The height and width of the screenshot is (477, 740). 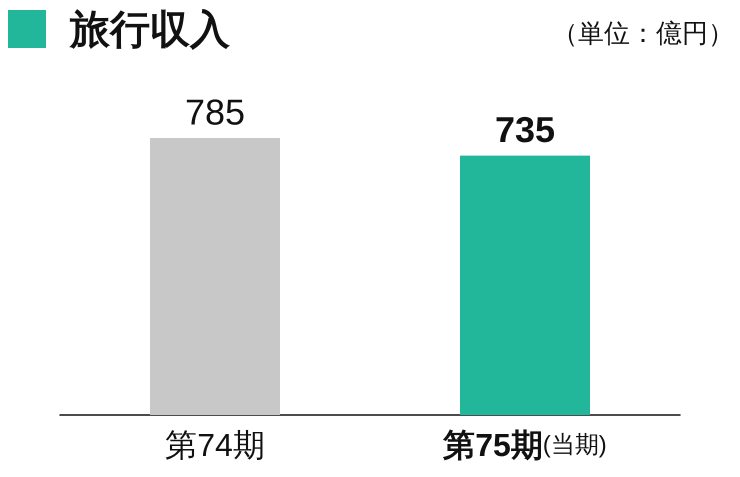 I want to click on chart-subtitle: （単位：億円）, so click(x=643, y=34).